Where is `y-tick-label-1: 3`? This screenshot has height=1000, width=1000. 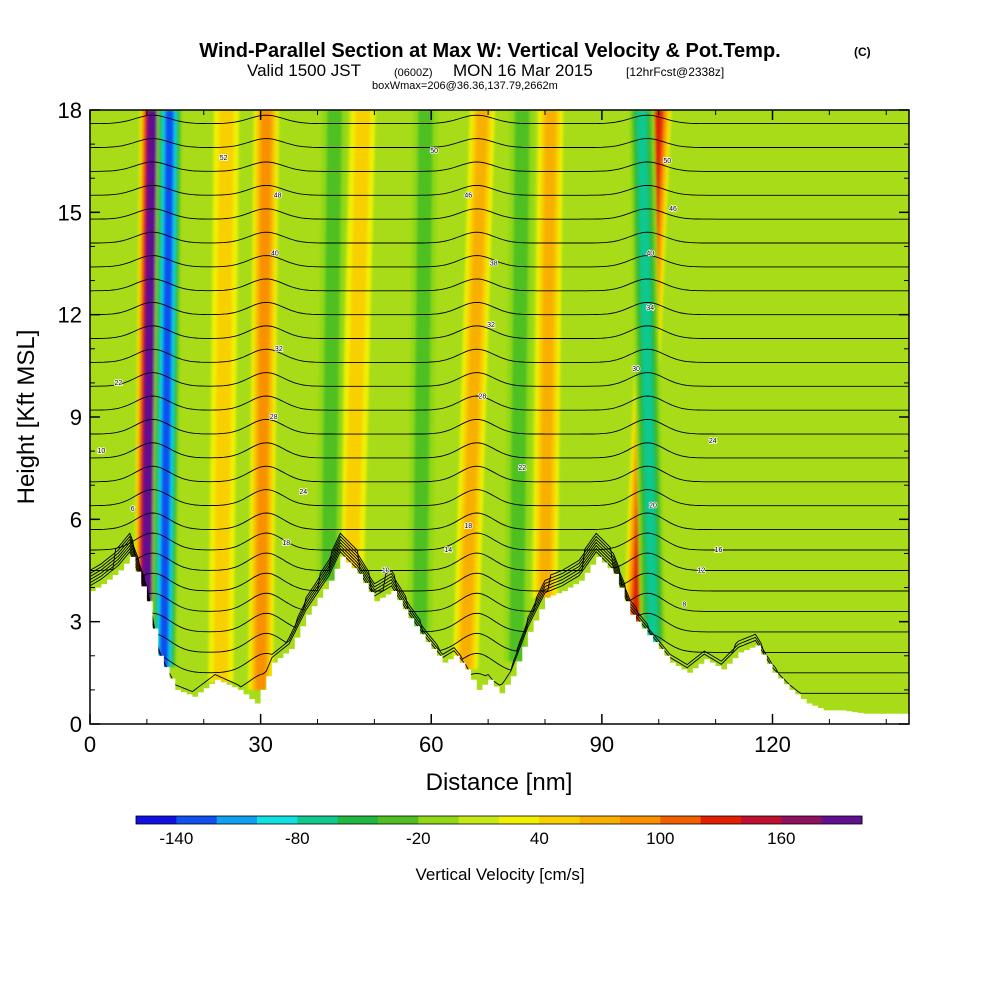
y-tick-label-1: 3 is located at coordinates (76, 622).